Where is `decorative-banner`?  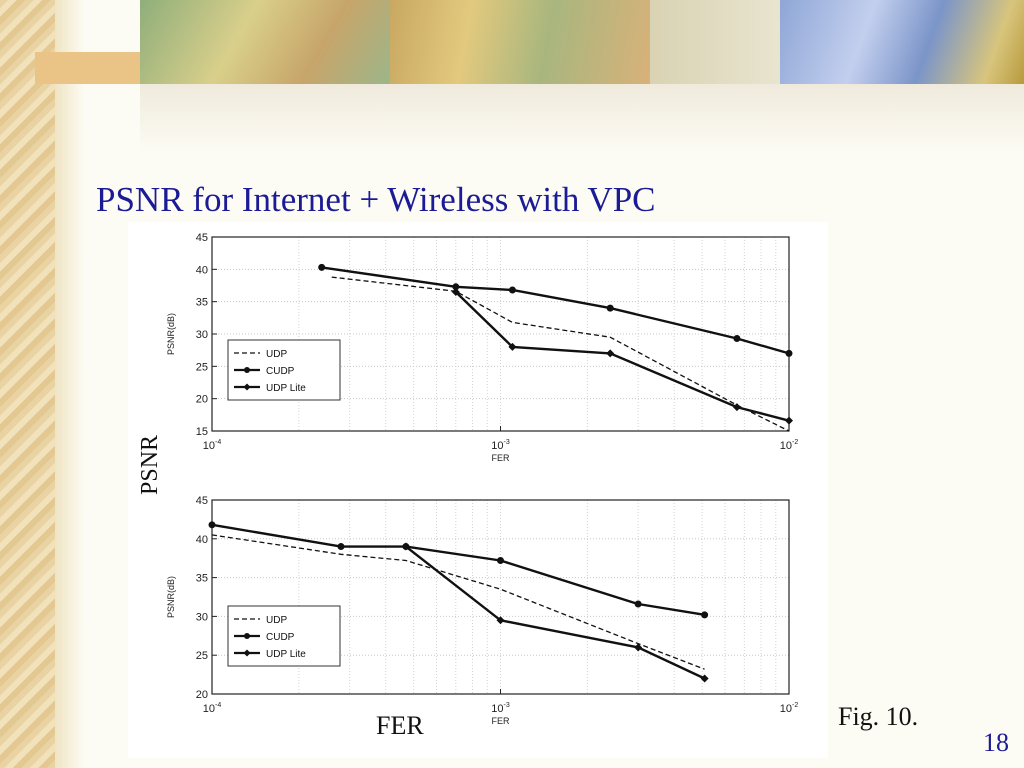 decorative-banner is located at coordinates (582, 42).